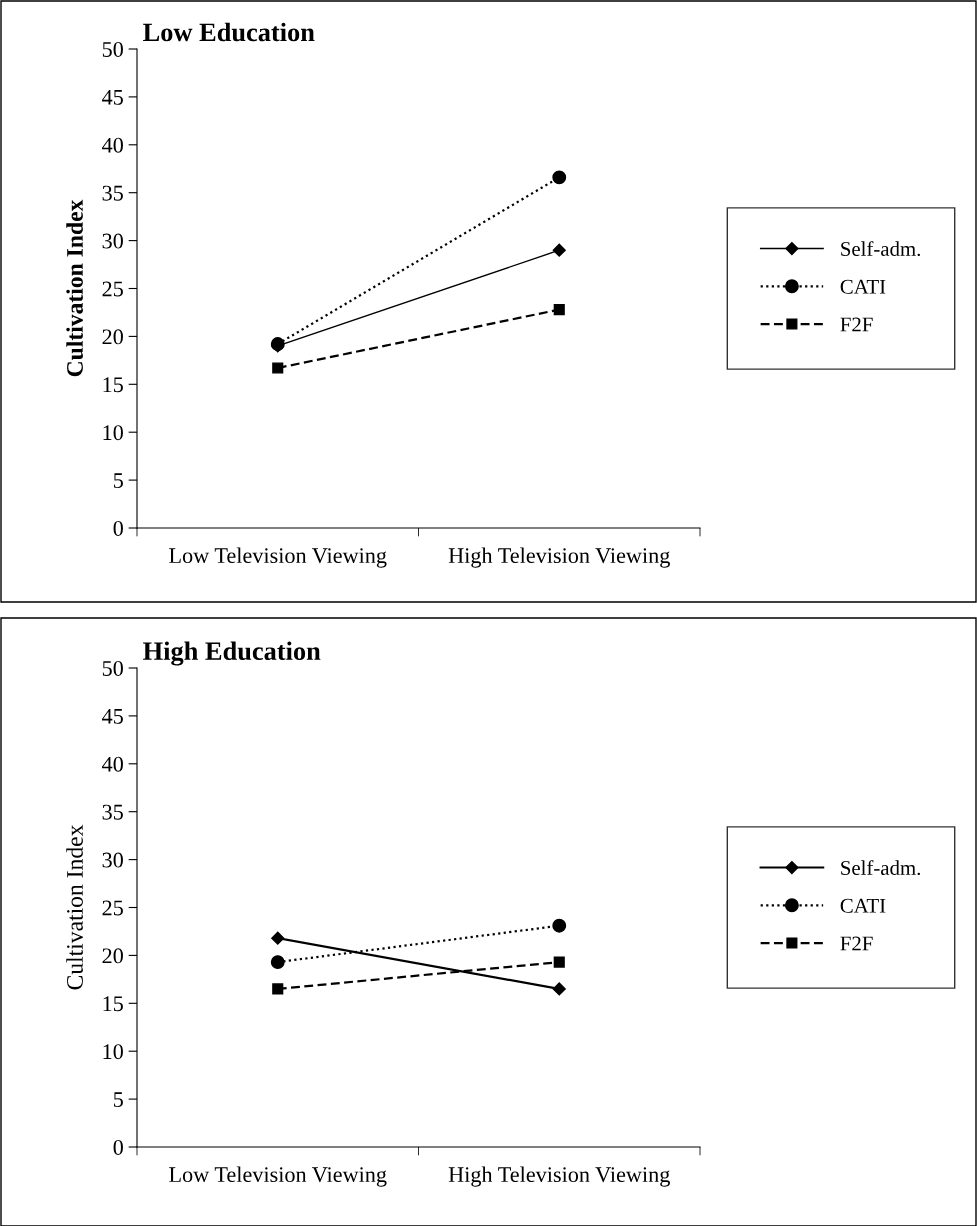 The image size is (977, 1226). Describe the element at coordinates (232, 653) in the screenshot. I see `chart-title: High Education` at that location.